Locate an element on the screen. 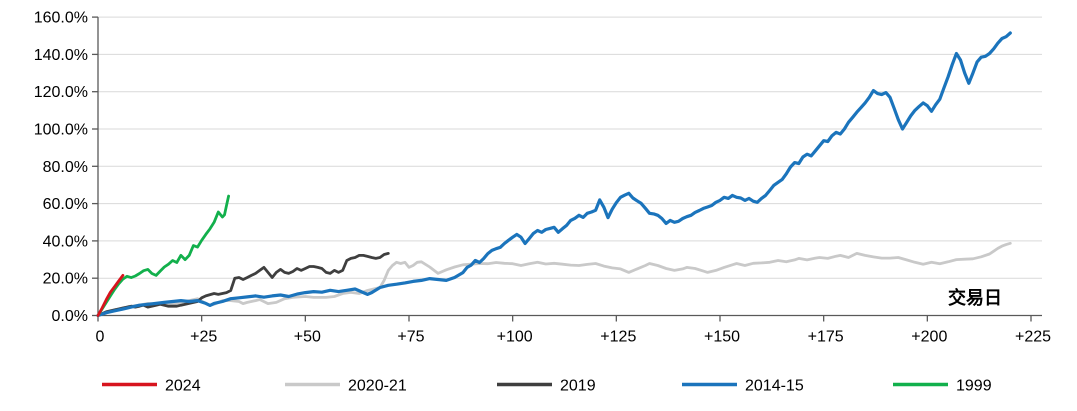 The image size is (1077, 411). x-tick-label: +200 is located at coordinates (929, 337).